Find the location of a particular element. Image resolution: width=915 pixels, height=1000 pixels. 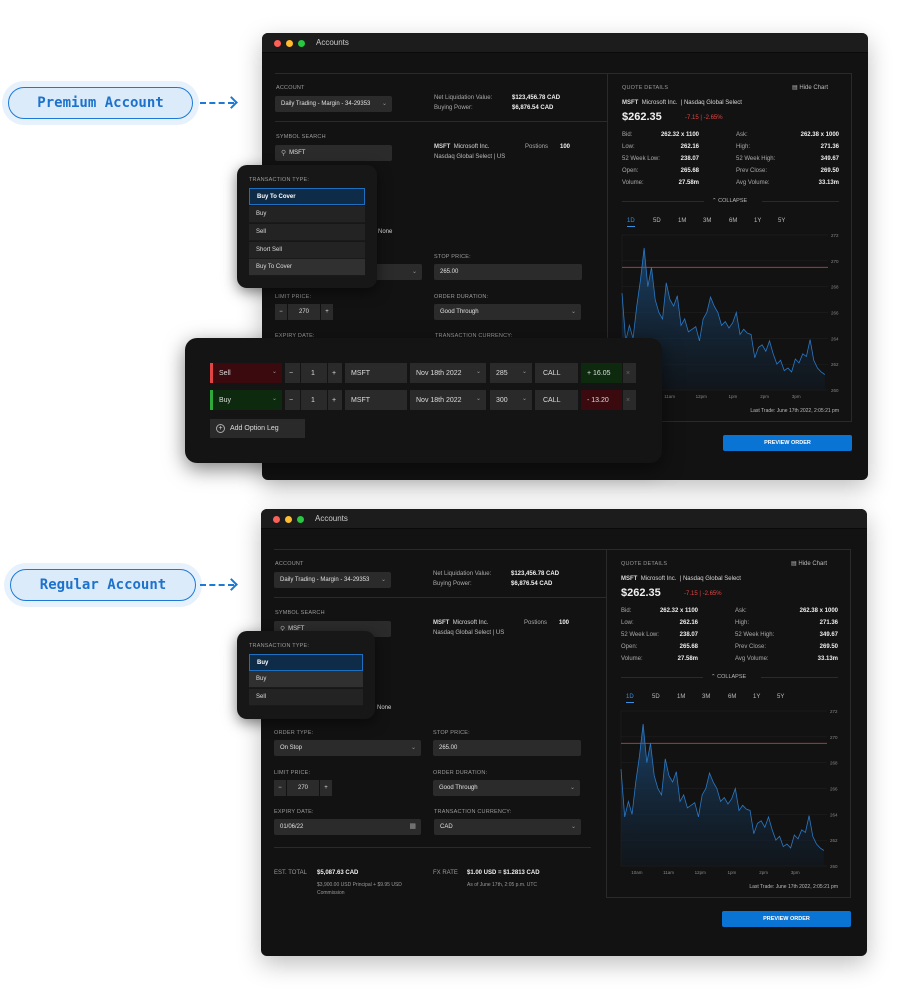

stat-value: 349.67 is located at coordinates (828, 635).